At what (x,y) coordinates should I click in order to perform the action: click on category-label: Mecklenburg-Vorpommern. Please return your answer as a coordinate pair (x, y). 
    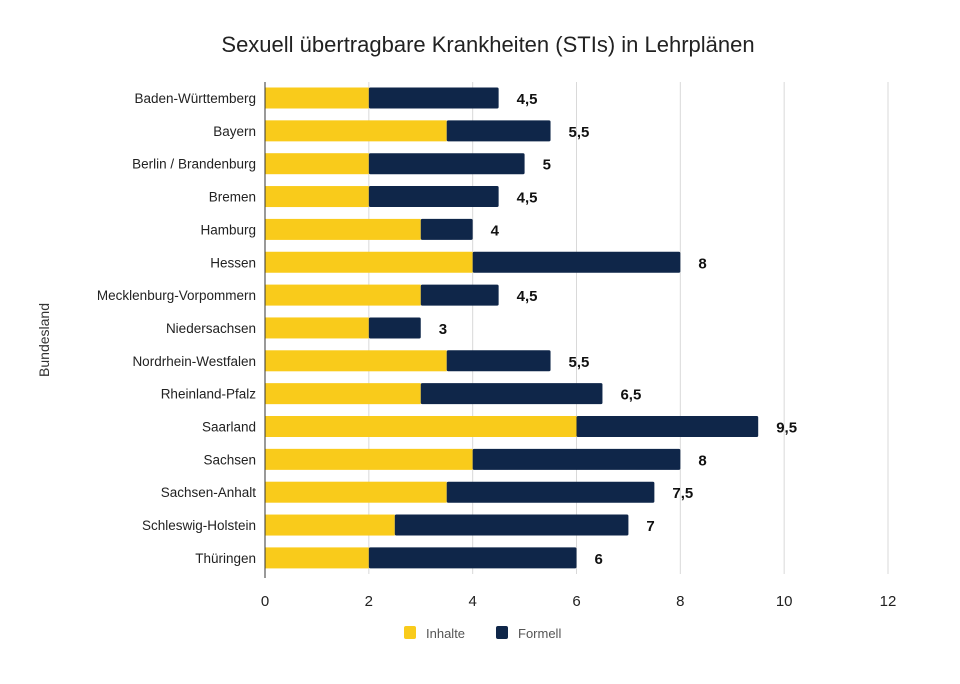
    Looking at the image, I should click on (176, 295).